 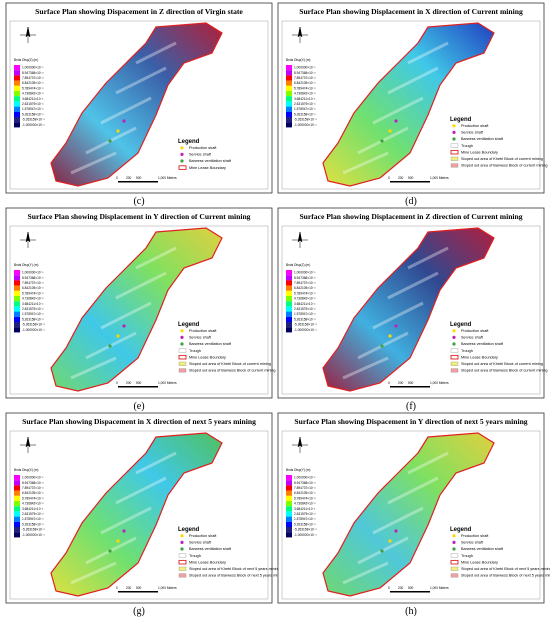 I want to click on colorbar-tick-label: 1.578947×10⁻², so click(x=32, y=109).